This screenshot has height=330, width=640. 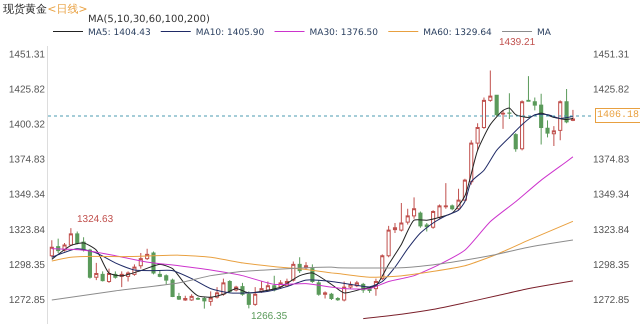 I want to click on annotation: 1324.63, so click(x=95, y=219).